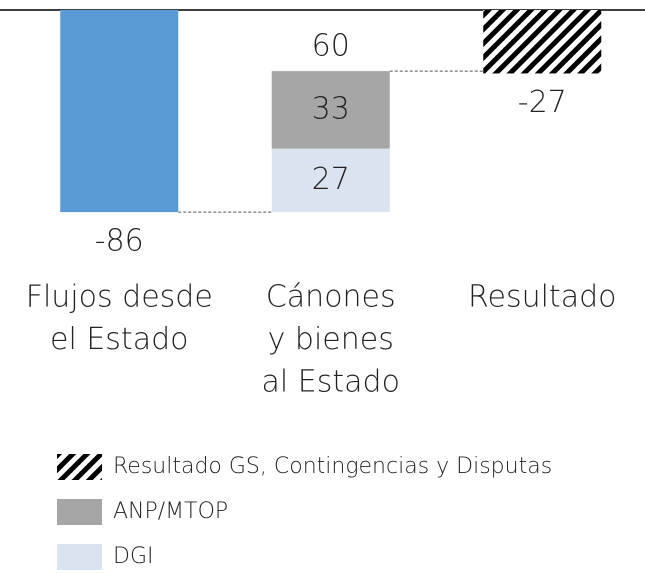  I want to click on value-label: 33, so click(331, 108).